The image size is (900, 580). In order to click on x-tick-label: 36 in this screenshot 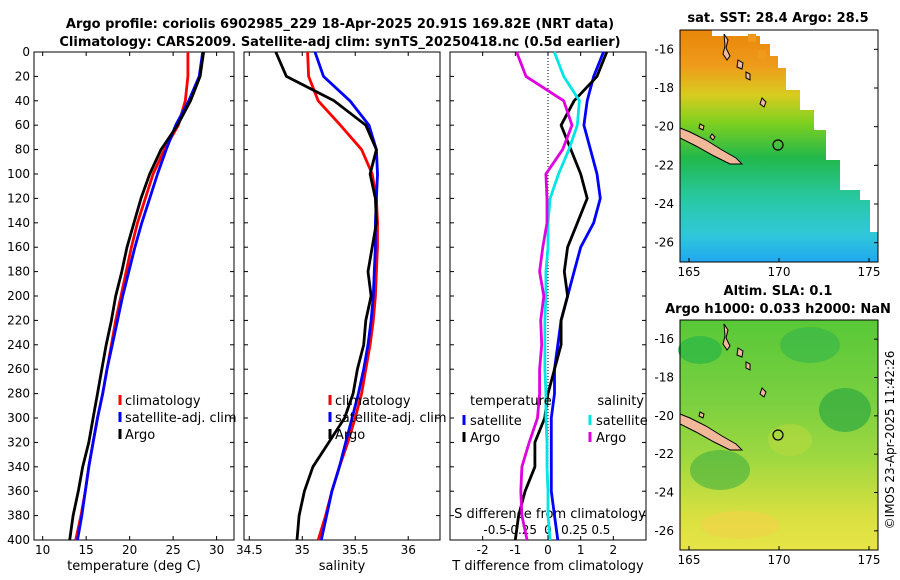, I will do `click(408, 550)`.